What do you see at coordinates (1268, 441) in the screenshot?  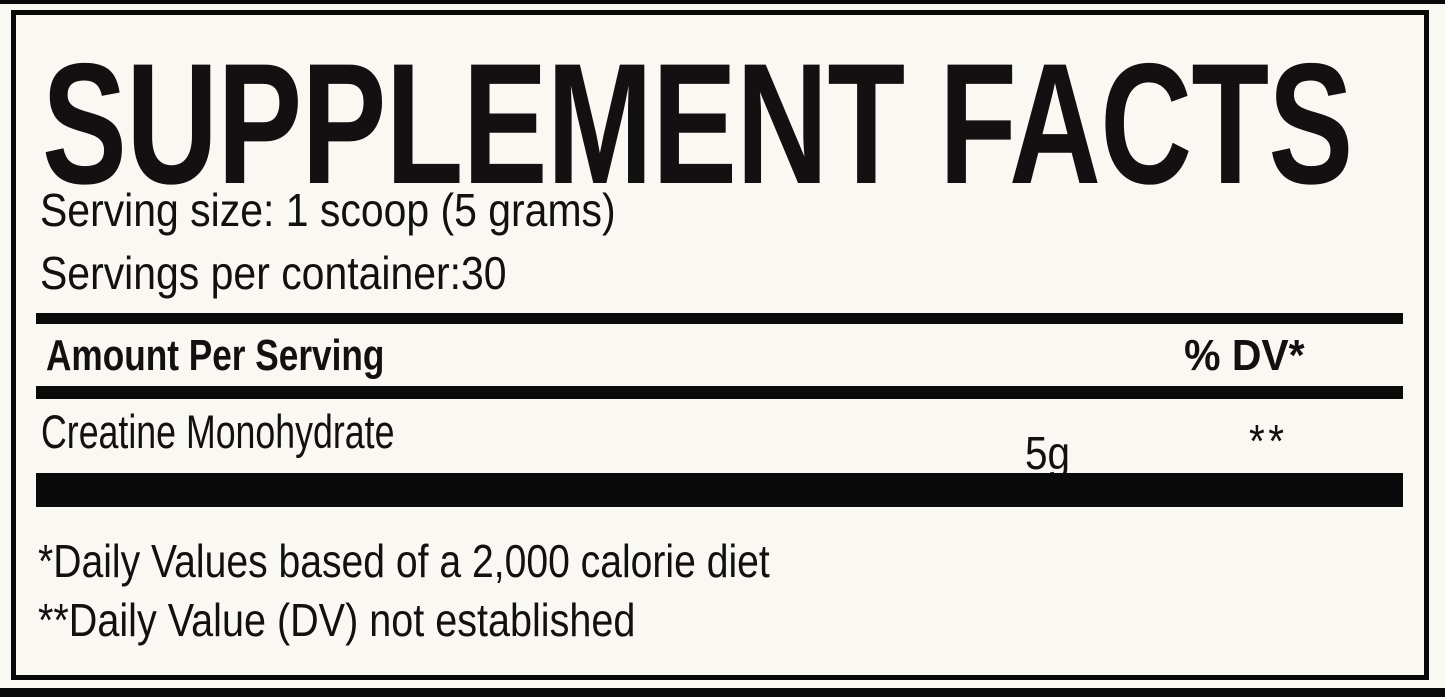 I see `ingredient-daily-value: **` at bounding box center [1268, 441].